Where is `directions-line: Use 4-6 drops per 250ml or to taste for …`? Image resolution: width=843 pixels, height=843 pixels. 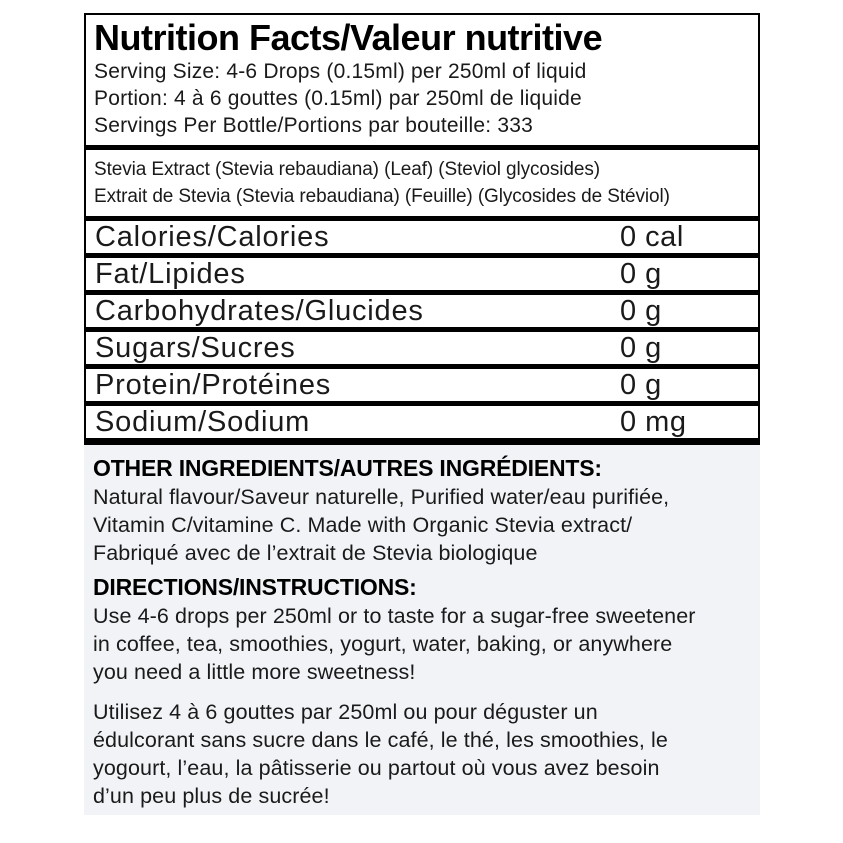 directions-line: Use 4-6 drops per 250ml or to taste for … is located at coordinates (394, 616).